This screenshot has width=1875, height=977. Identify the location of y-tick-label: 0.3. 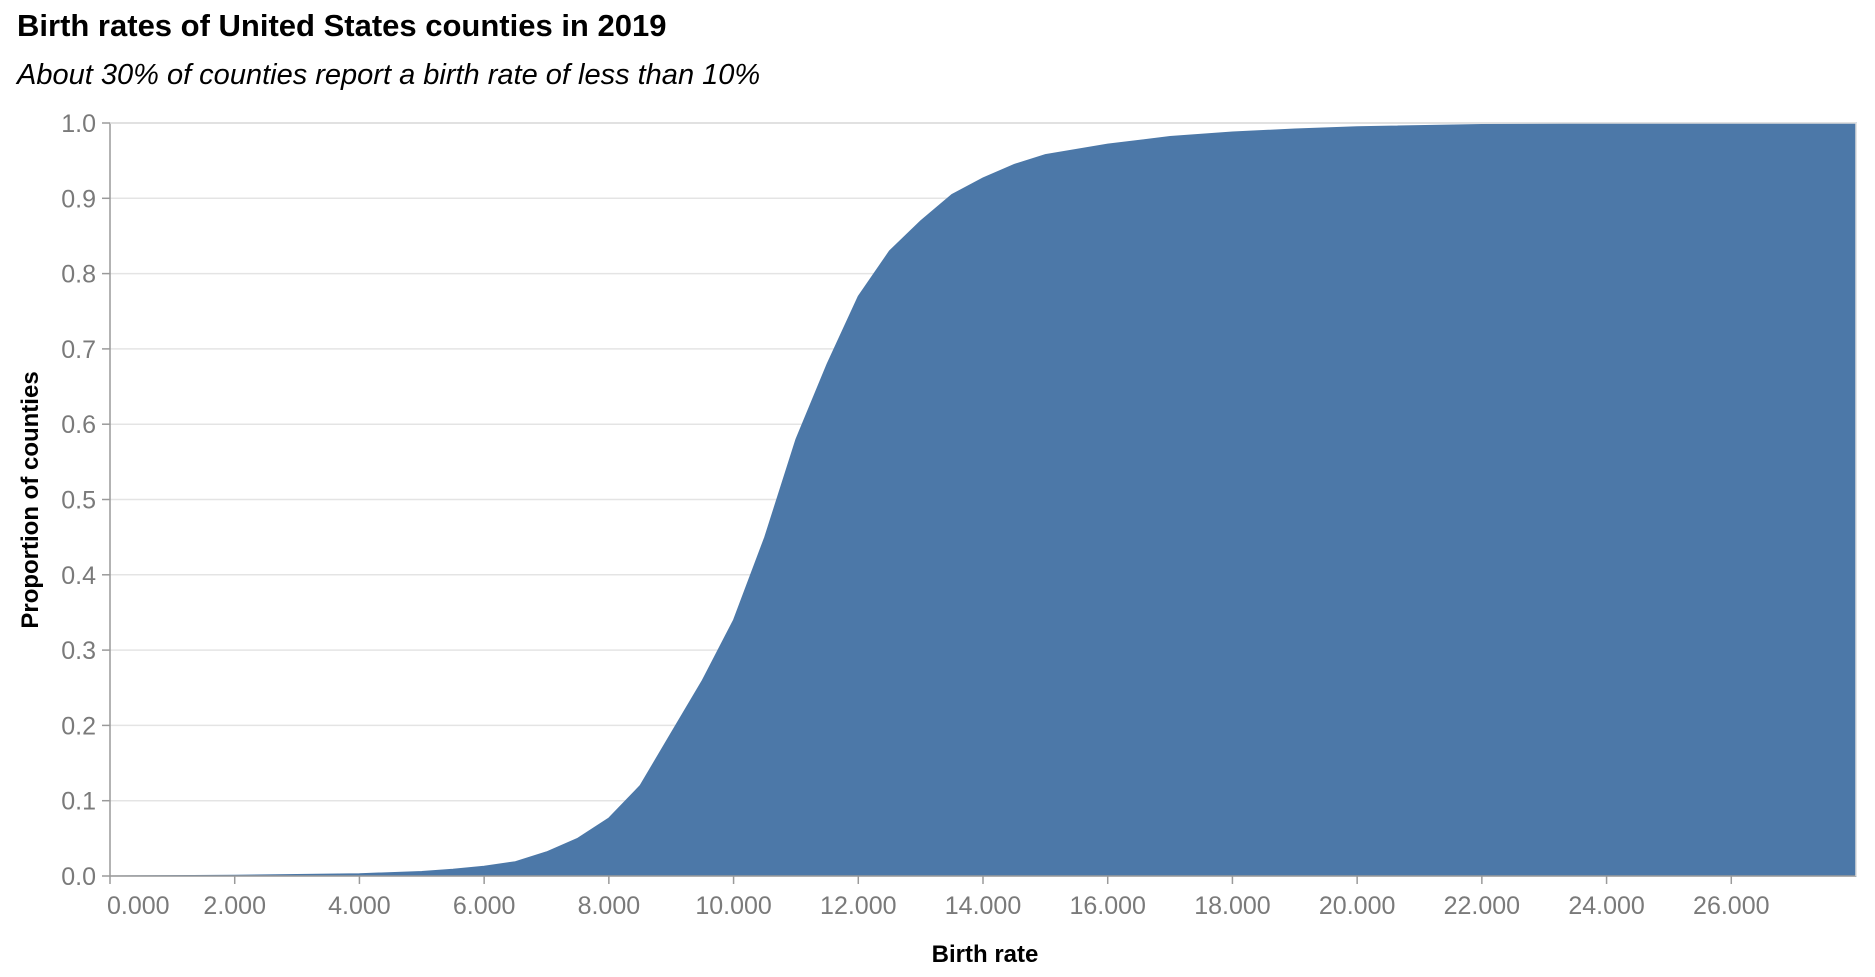
(78, 651).